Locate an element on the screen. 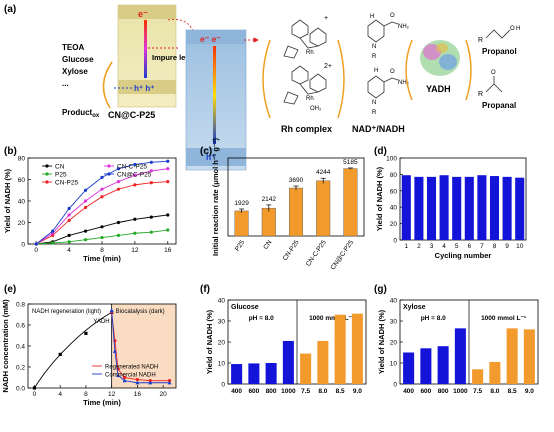 This screenshot has height=432, width=554. category-label-c: P25 is located at coordinates (240, 246).